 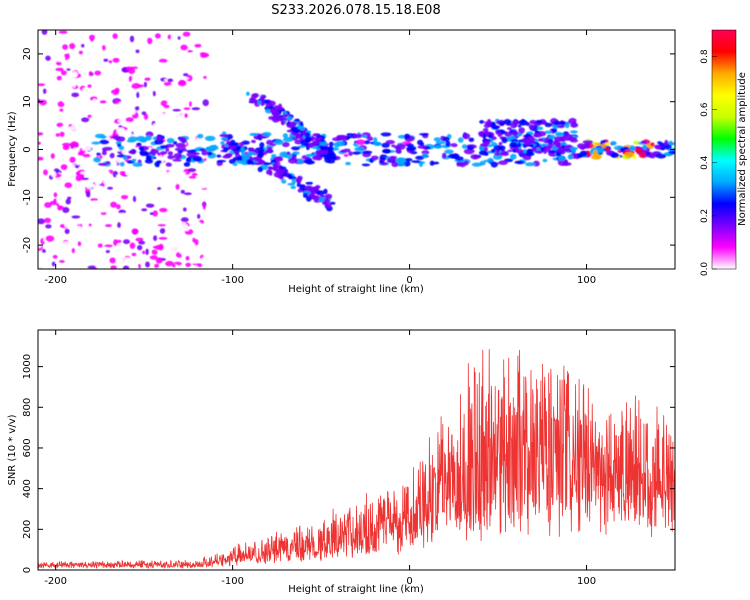 I want to click on colorbar-tick-label: 0.4, so click(x=705, y=162).